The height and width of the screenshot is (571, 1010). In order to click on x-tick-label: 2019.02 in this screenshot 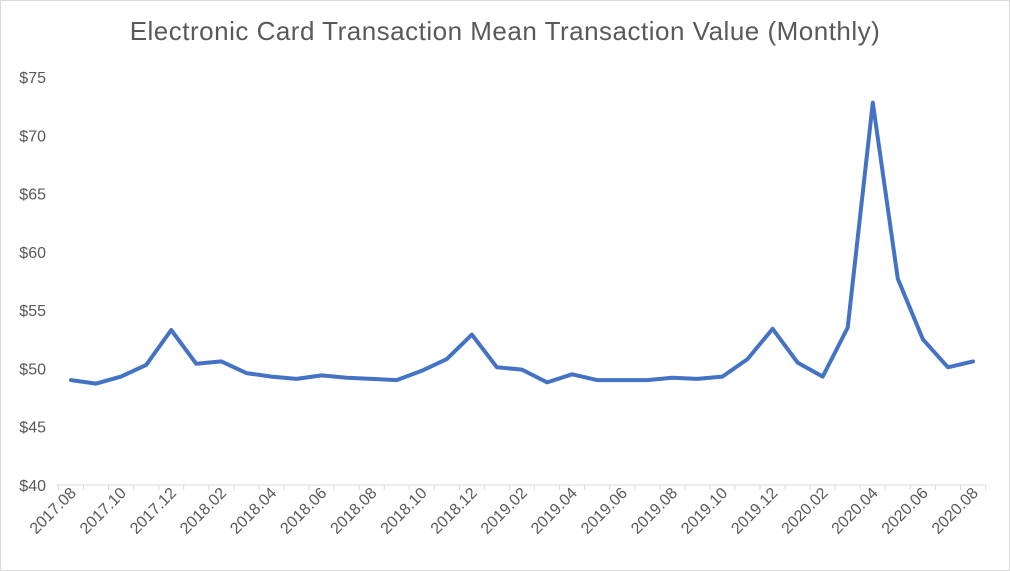, I will do `click(504, 511)`.